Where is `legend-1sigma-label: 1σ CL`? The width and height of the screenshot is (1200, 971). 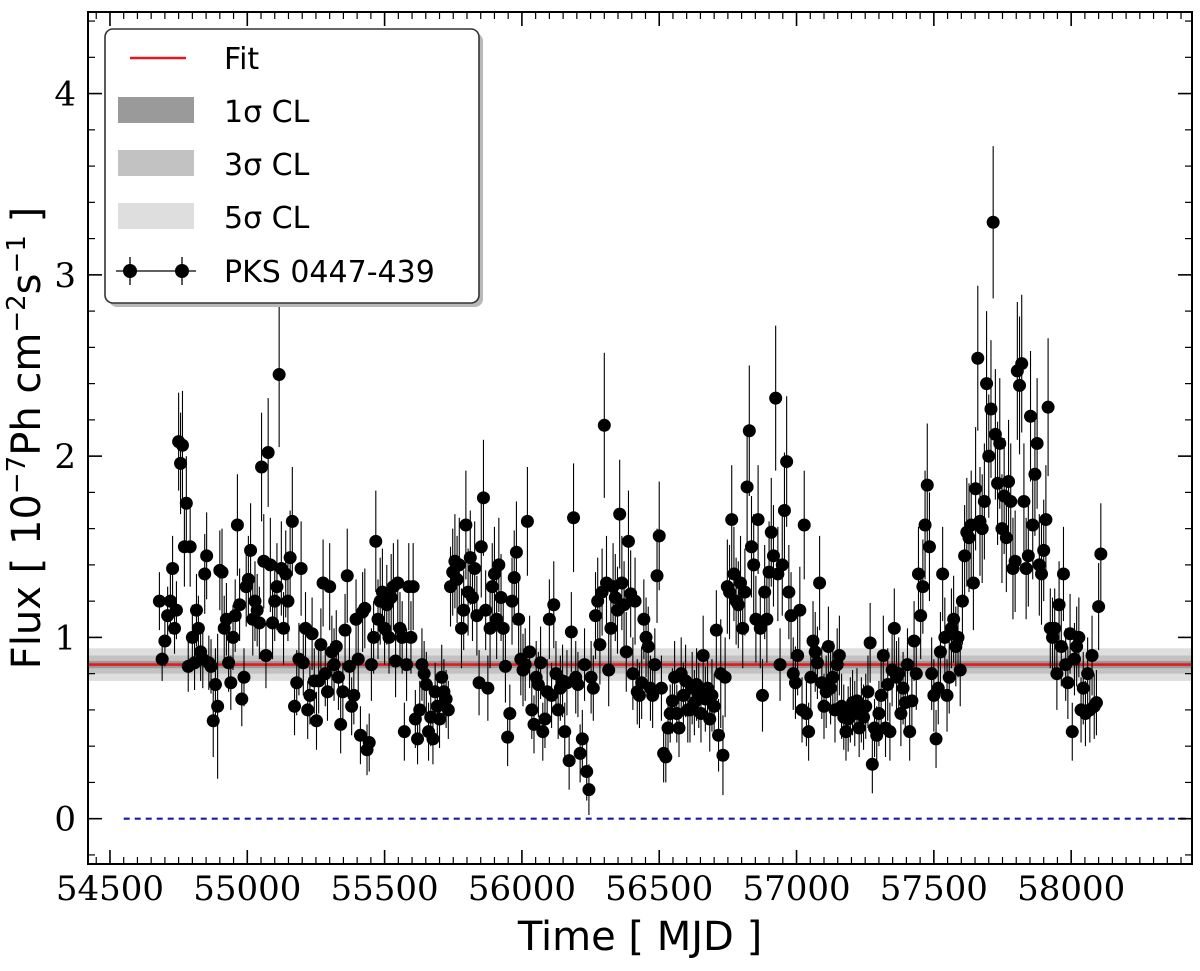 legend-1sigma-label: 1σ CL is located at coordinates (267, 112).